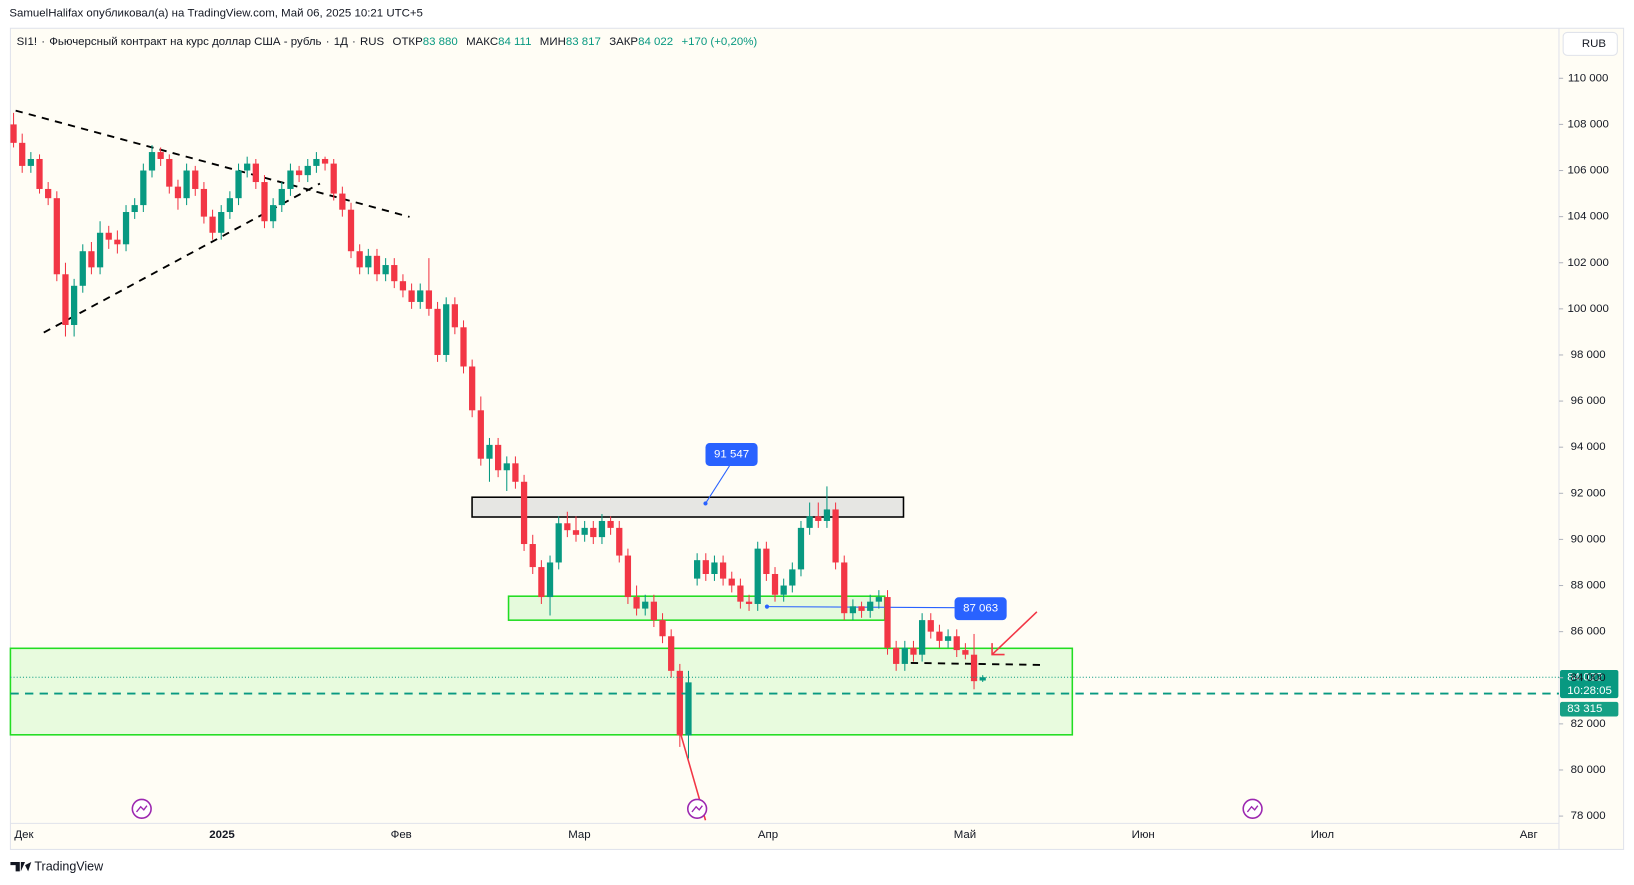 The height and width of the screenshot is (885, 1634). Describe the element at coordinates (1587, 124) in the screenshot. I see `y-tick-label: 108 000` at that location.